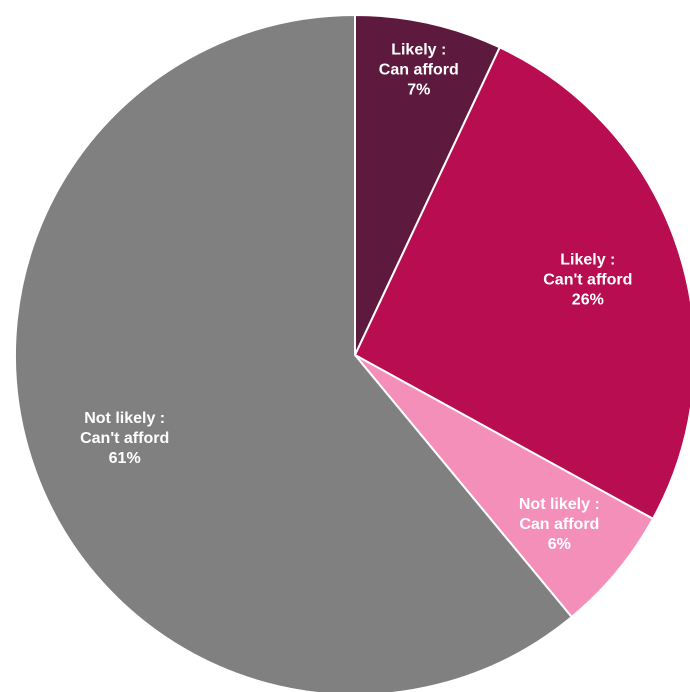  What do you see at coordinates (587, 279) in the screenshot?
I see `slice-label: Likely : Can't afford 26%` at bounding box center [587, 279].